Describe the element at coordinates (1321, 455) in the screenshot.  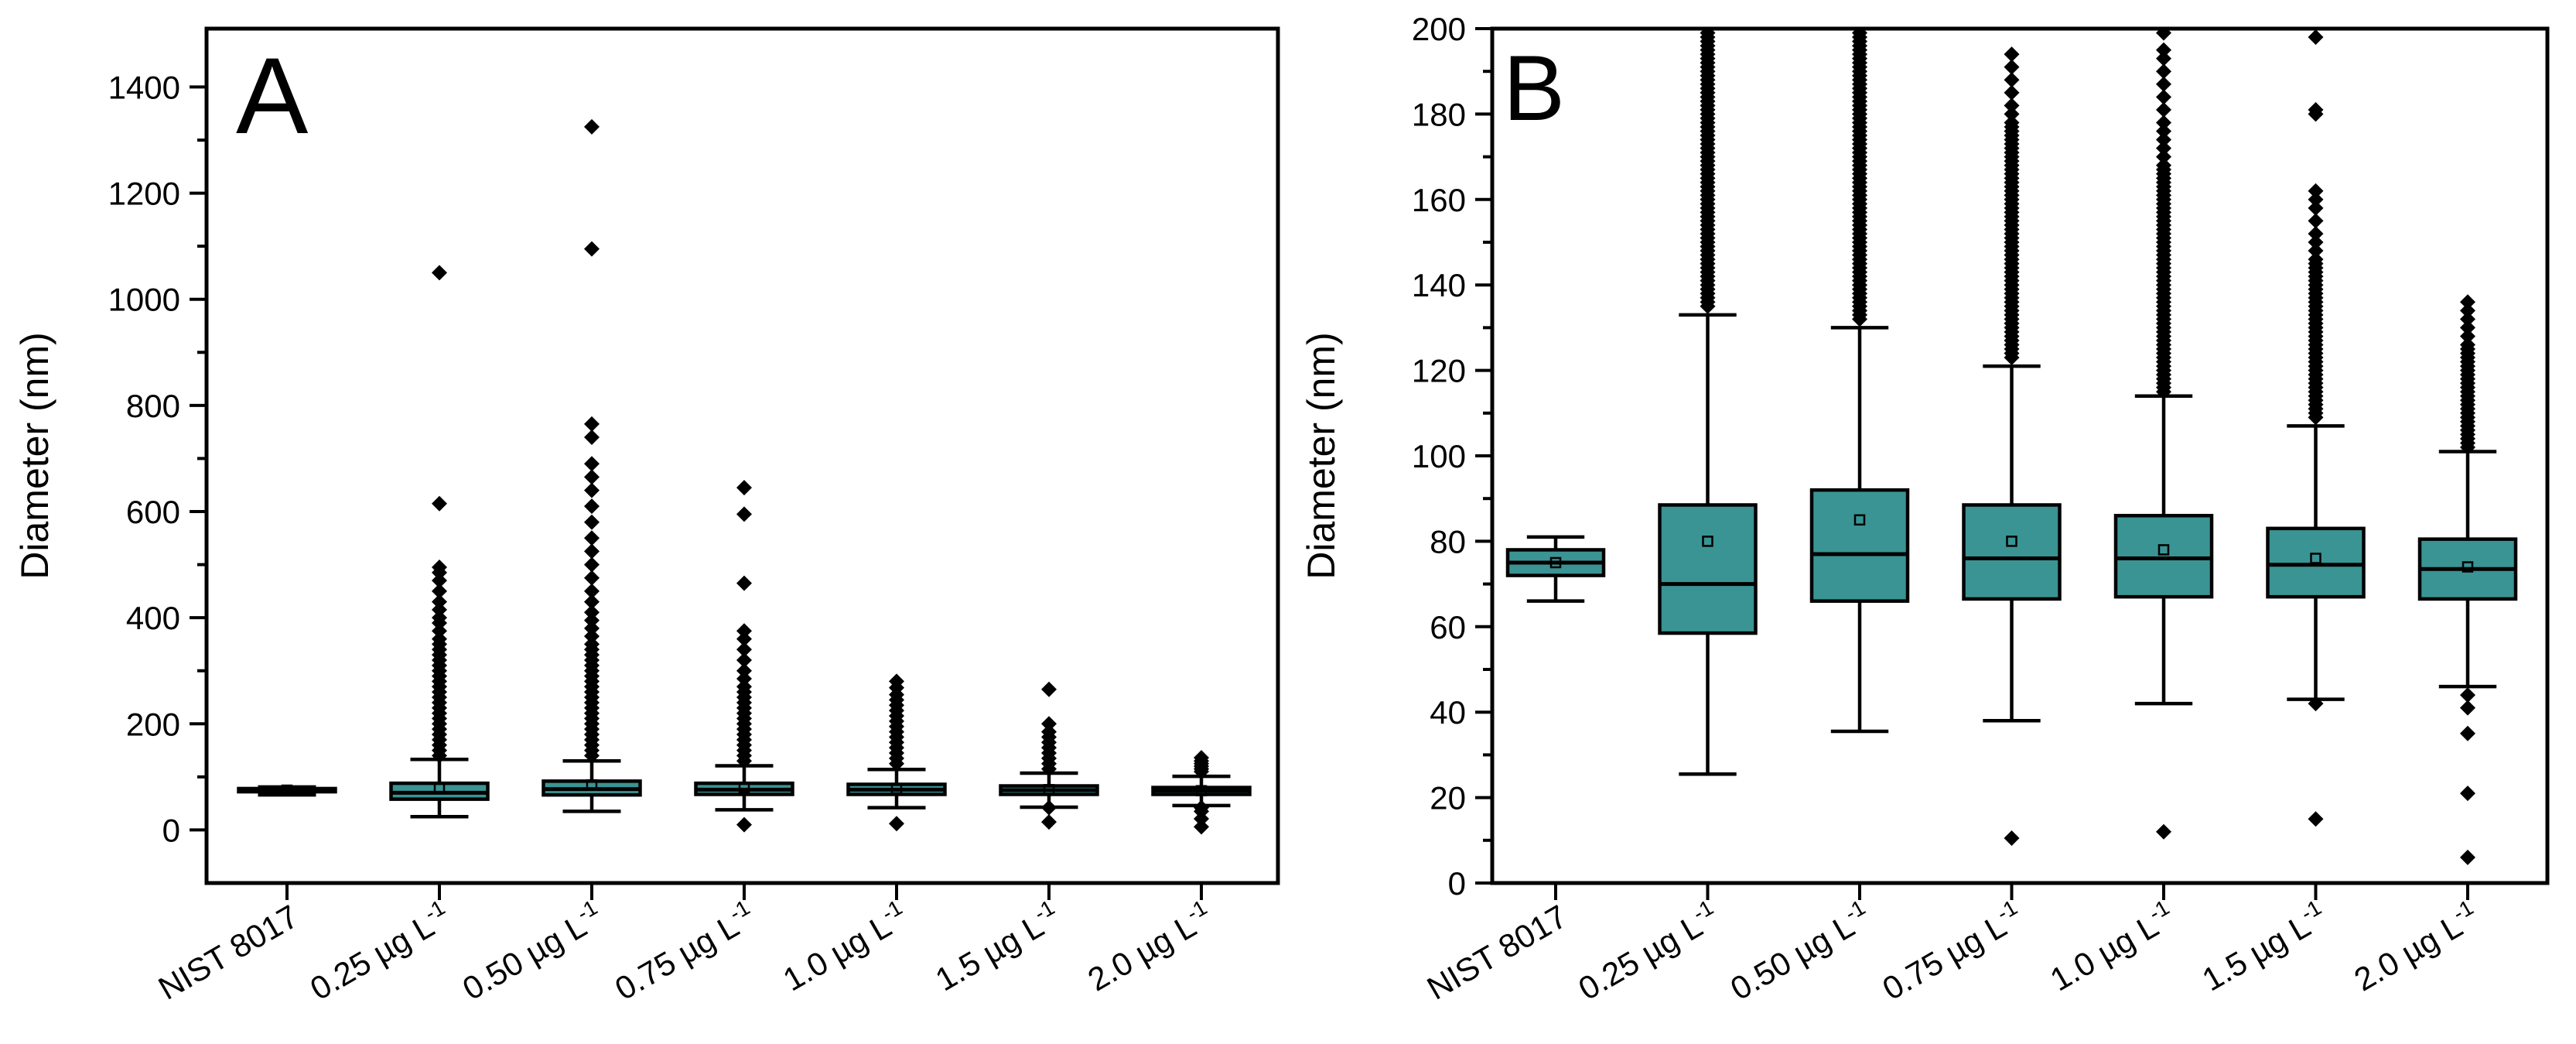
I see `y-axis-label: Diameter (nm)` at that location.